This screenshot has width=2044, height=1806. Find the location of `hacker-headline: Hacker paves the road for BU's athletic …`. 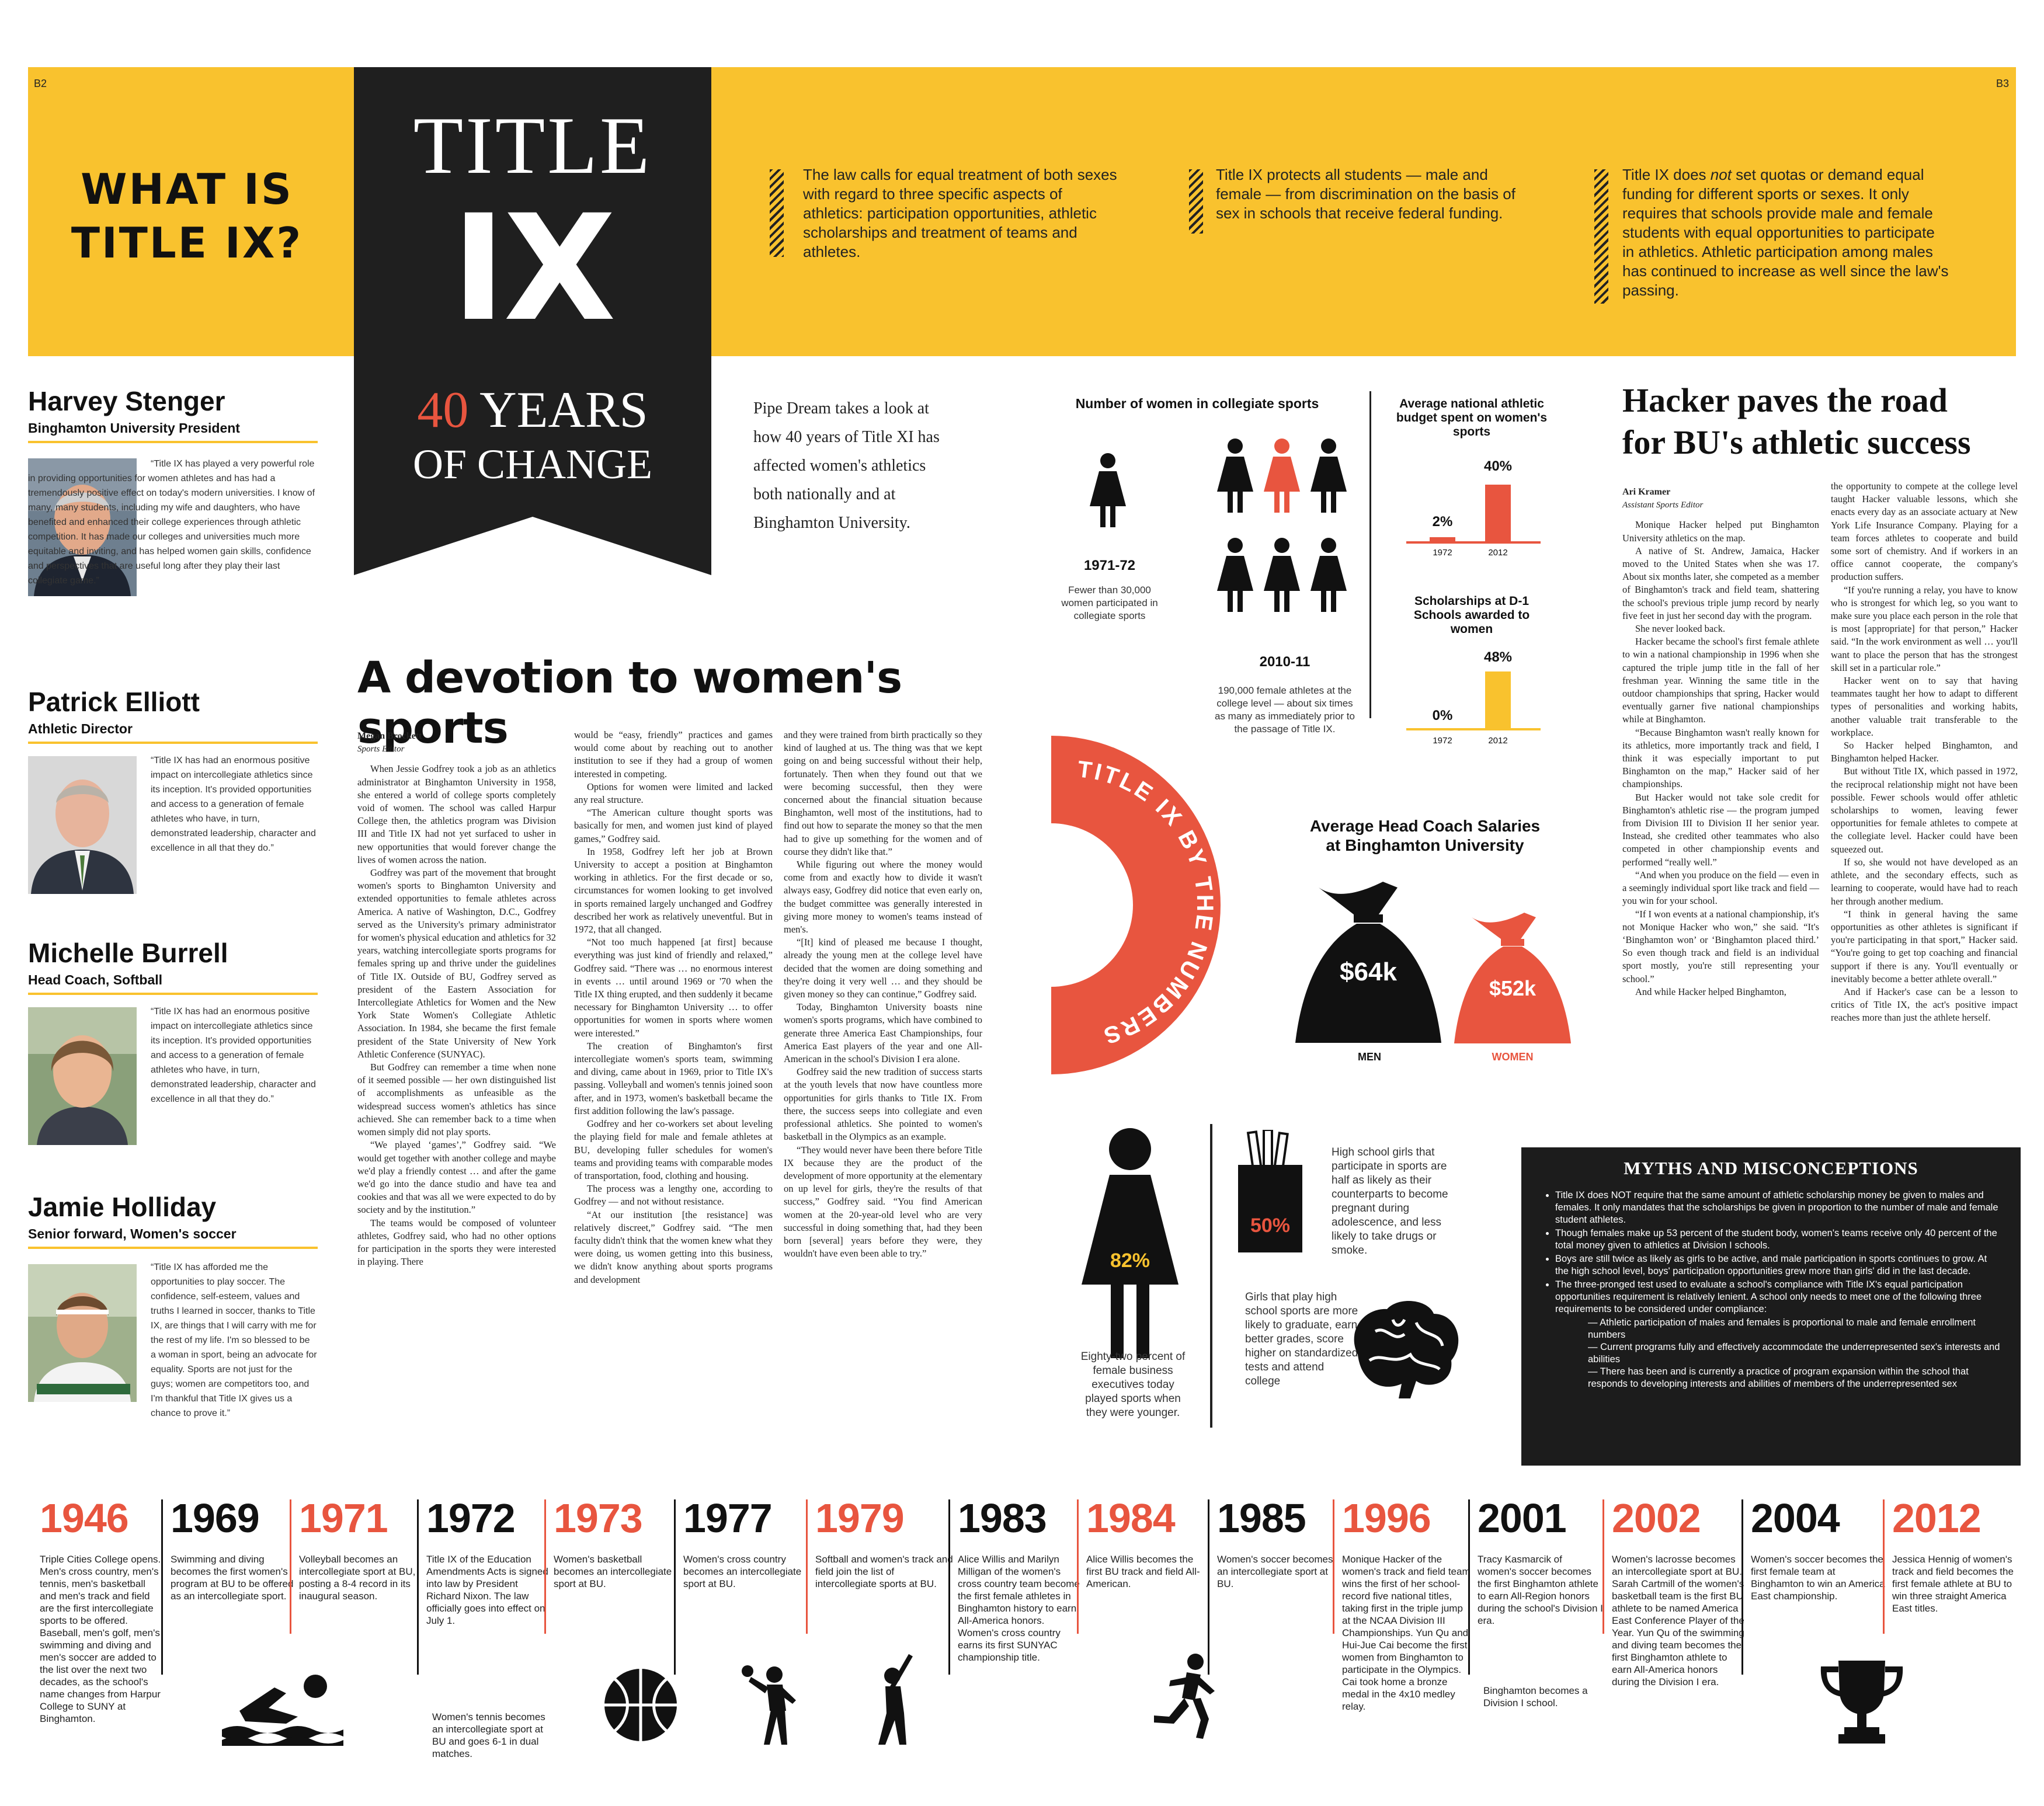

hacker-headline: Hacker paves the road for BU's athletic … is located at coordinates (1820, 422).